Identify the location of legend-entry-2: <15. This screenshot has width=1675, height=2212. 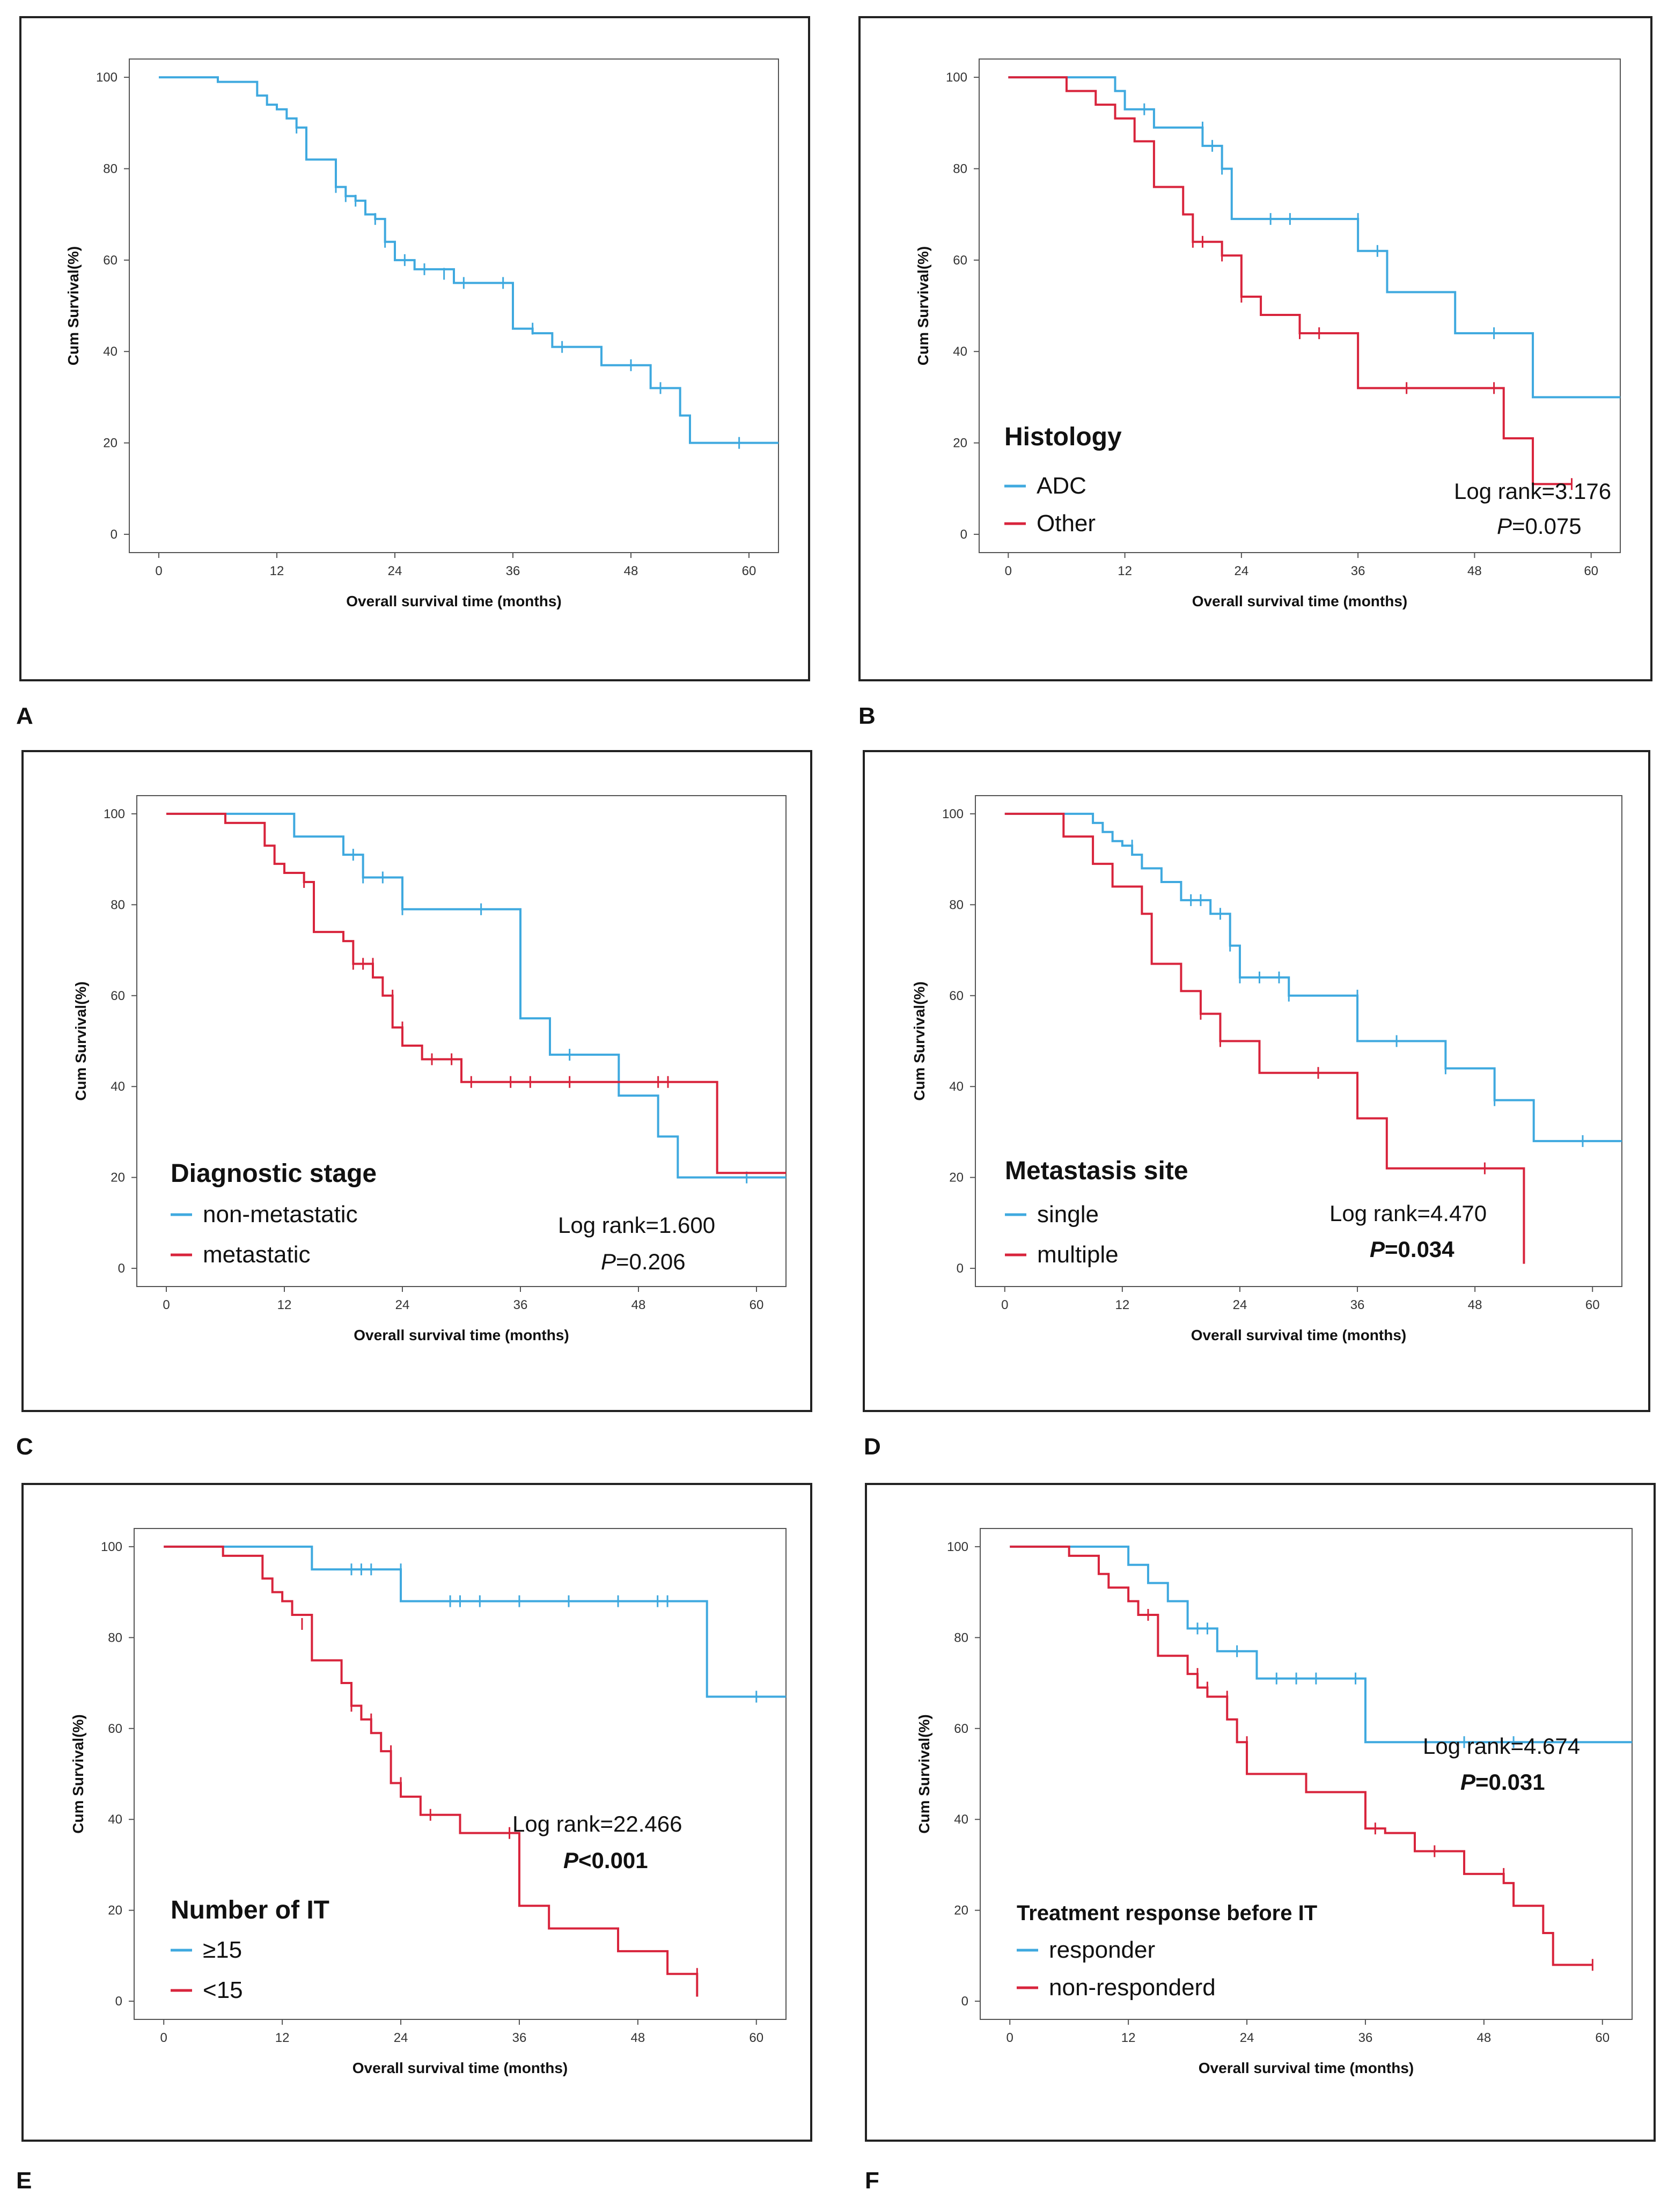
(223, 1990).